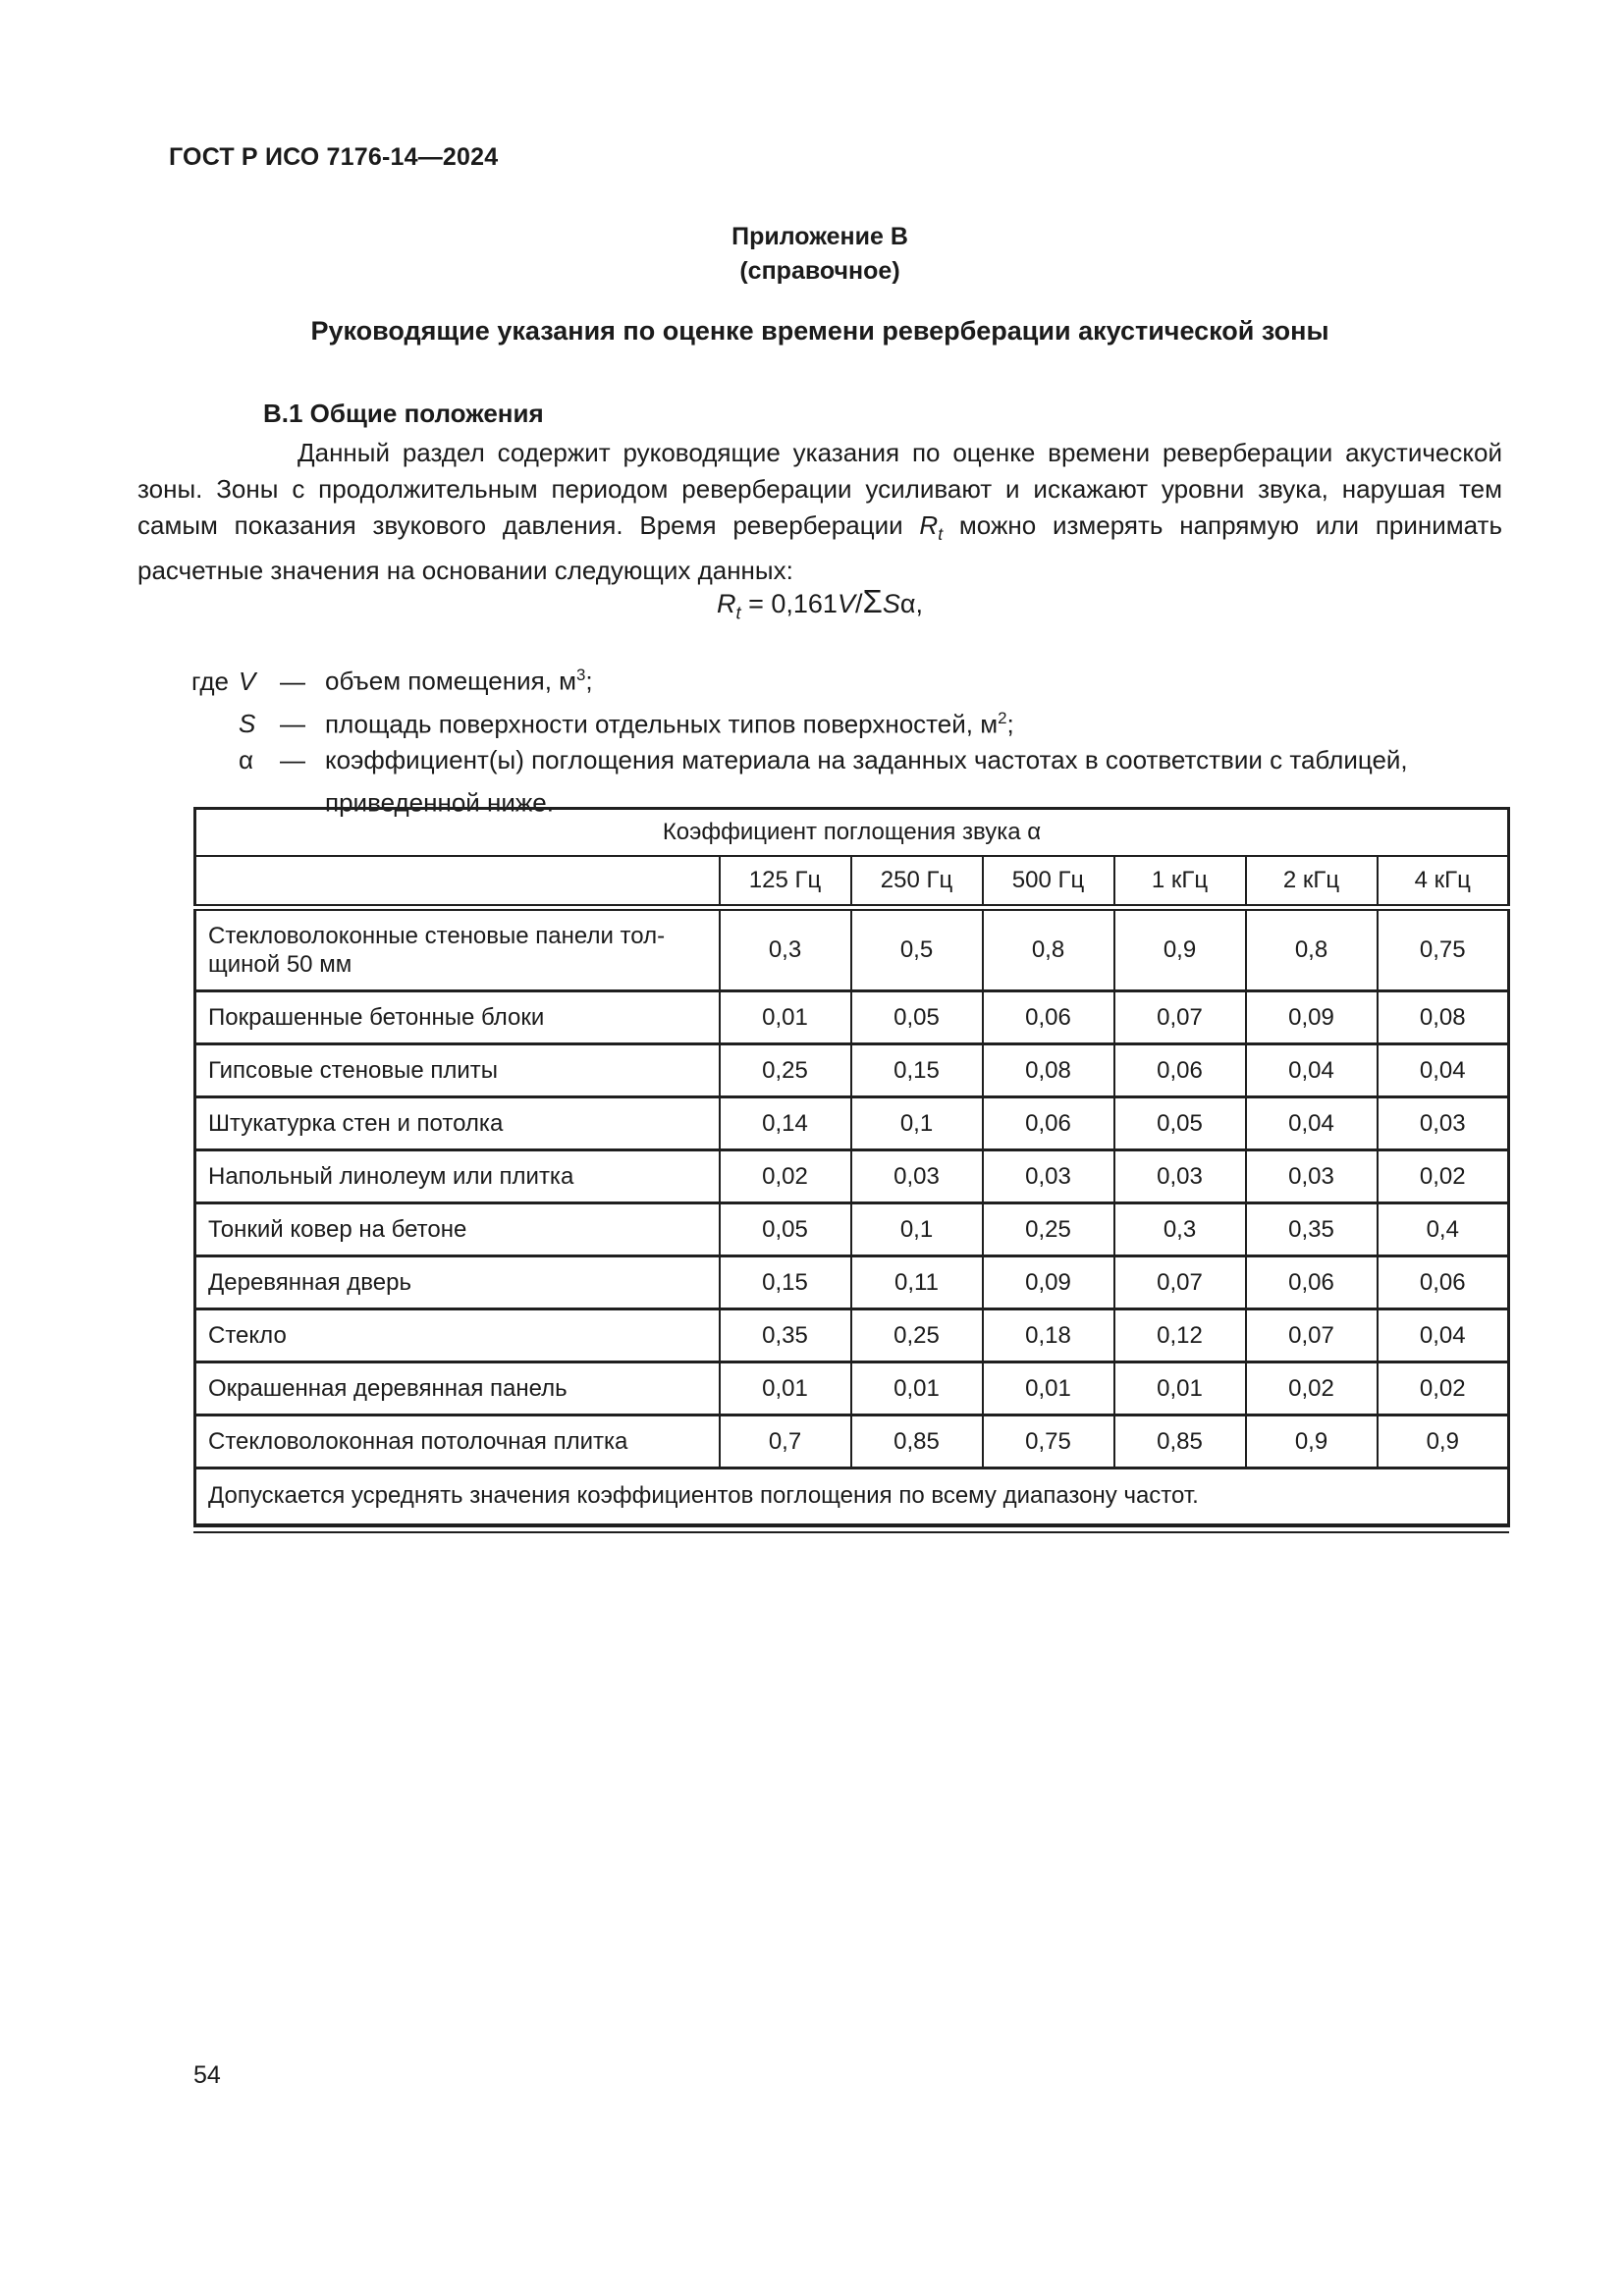 Image resolution: width=1624 pixels, height=2296 pixels. What do you see at coordinates (457, 1071) in the screenshot?
I see `material-cell: Гипсовые стеновые плиты` at bounding box center [457, 1071].